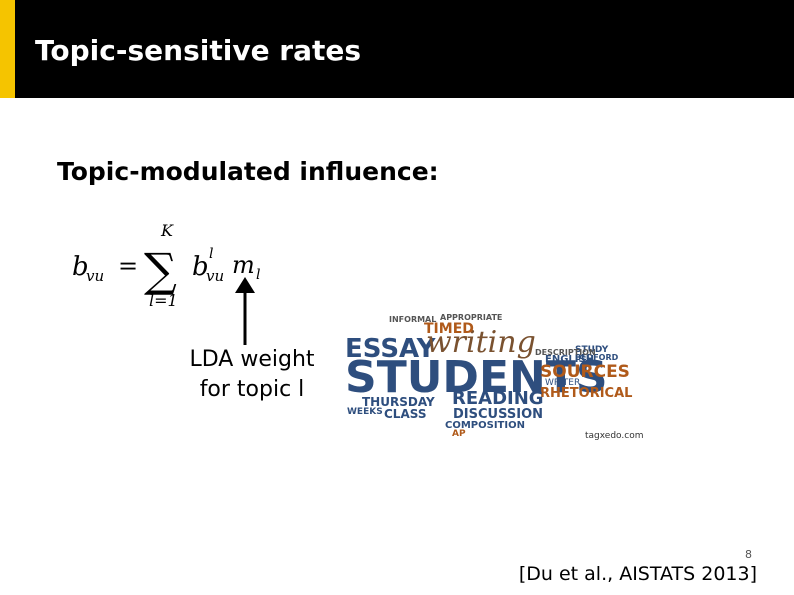 This screenshot has height=595, width=794. Describe the element at coordinates (163, 300) in the screenshot. I see `formula-lower: l=1` at that location.